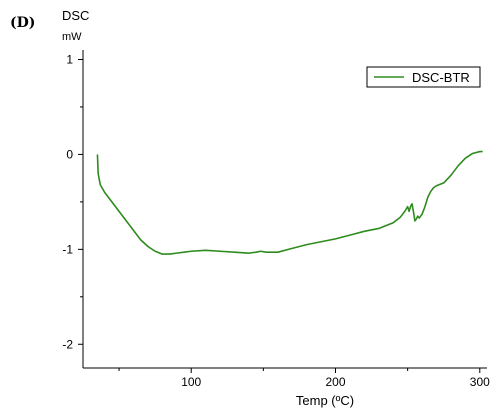 This screenshot has height=417, width=491. I want to click on x-tick-label: 200, so click(335, 382).